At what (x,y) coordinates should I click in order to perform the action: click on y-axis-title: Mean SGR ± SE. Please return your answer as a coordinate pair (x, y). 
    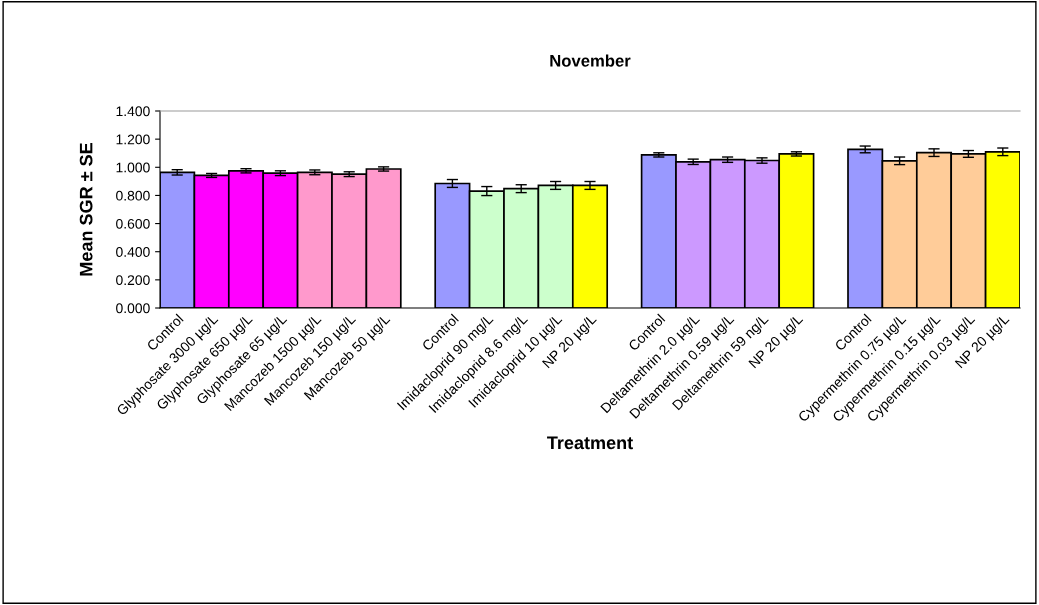
    Looking at the image, I should click on (86, 209).